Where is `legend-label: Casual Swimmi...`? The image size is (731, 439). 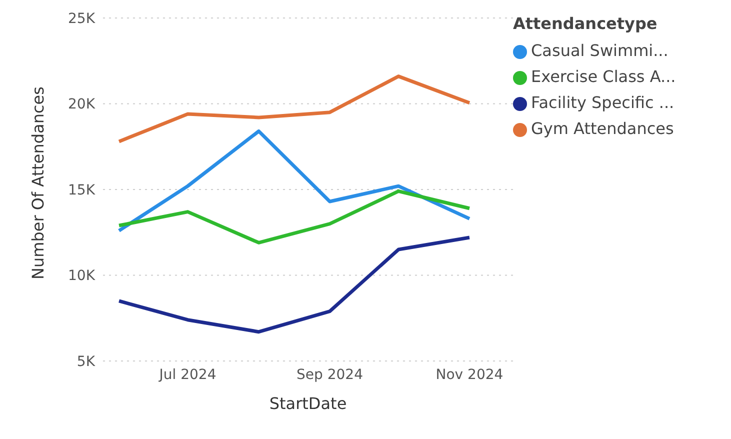
legend-label: Casual Swimmi... is located at coordinates (599, 50).